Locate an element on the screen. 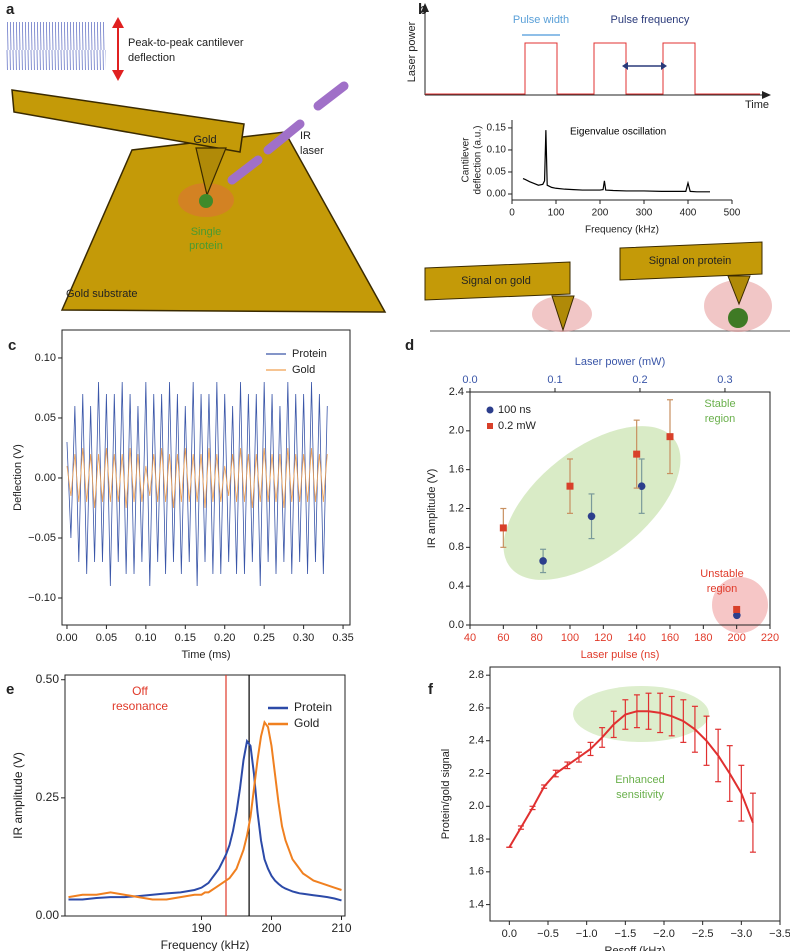 The width and height of the screenshot is (790, 951). x-tick-label: 0.05 is located at coordinates (106, 638).